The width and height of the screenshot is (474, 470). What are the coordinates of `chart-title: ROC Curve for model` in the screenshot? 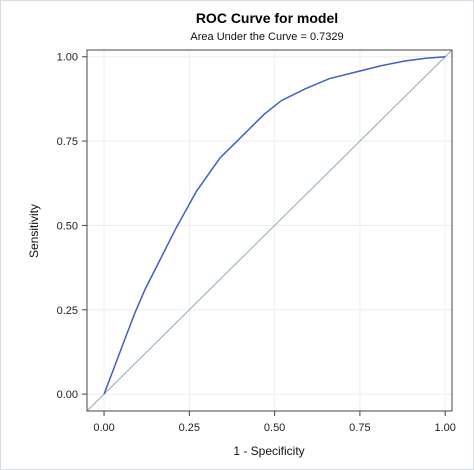 It's located at (267, 18).